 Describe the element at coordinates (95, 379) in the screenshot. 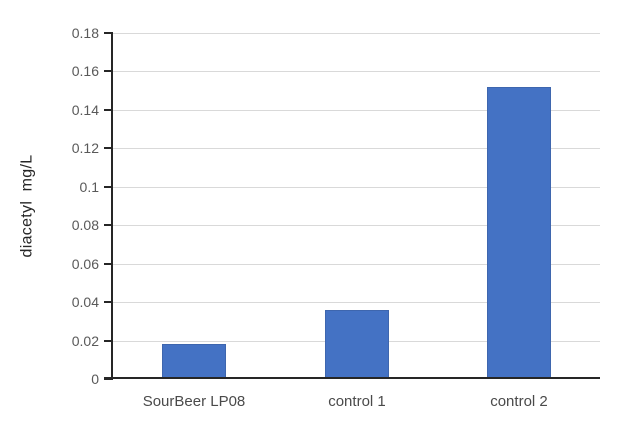

I see `y-tick-label: 0` at that location.